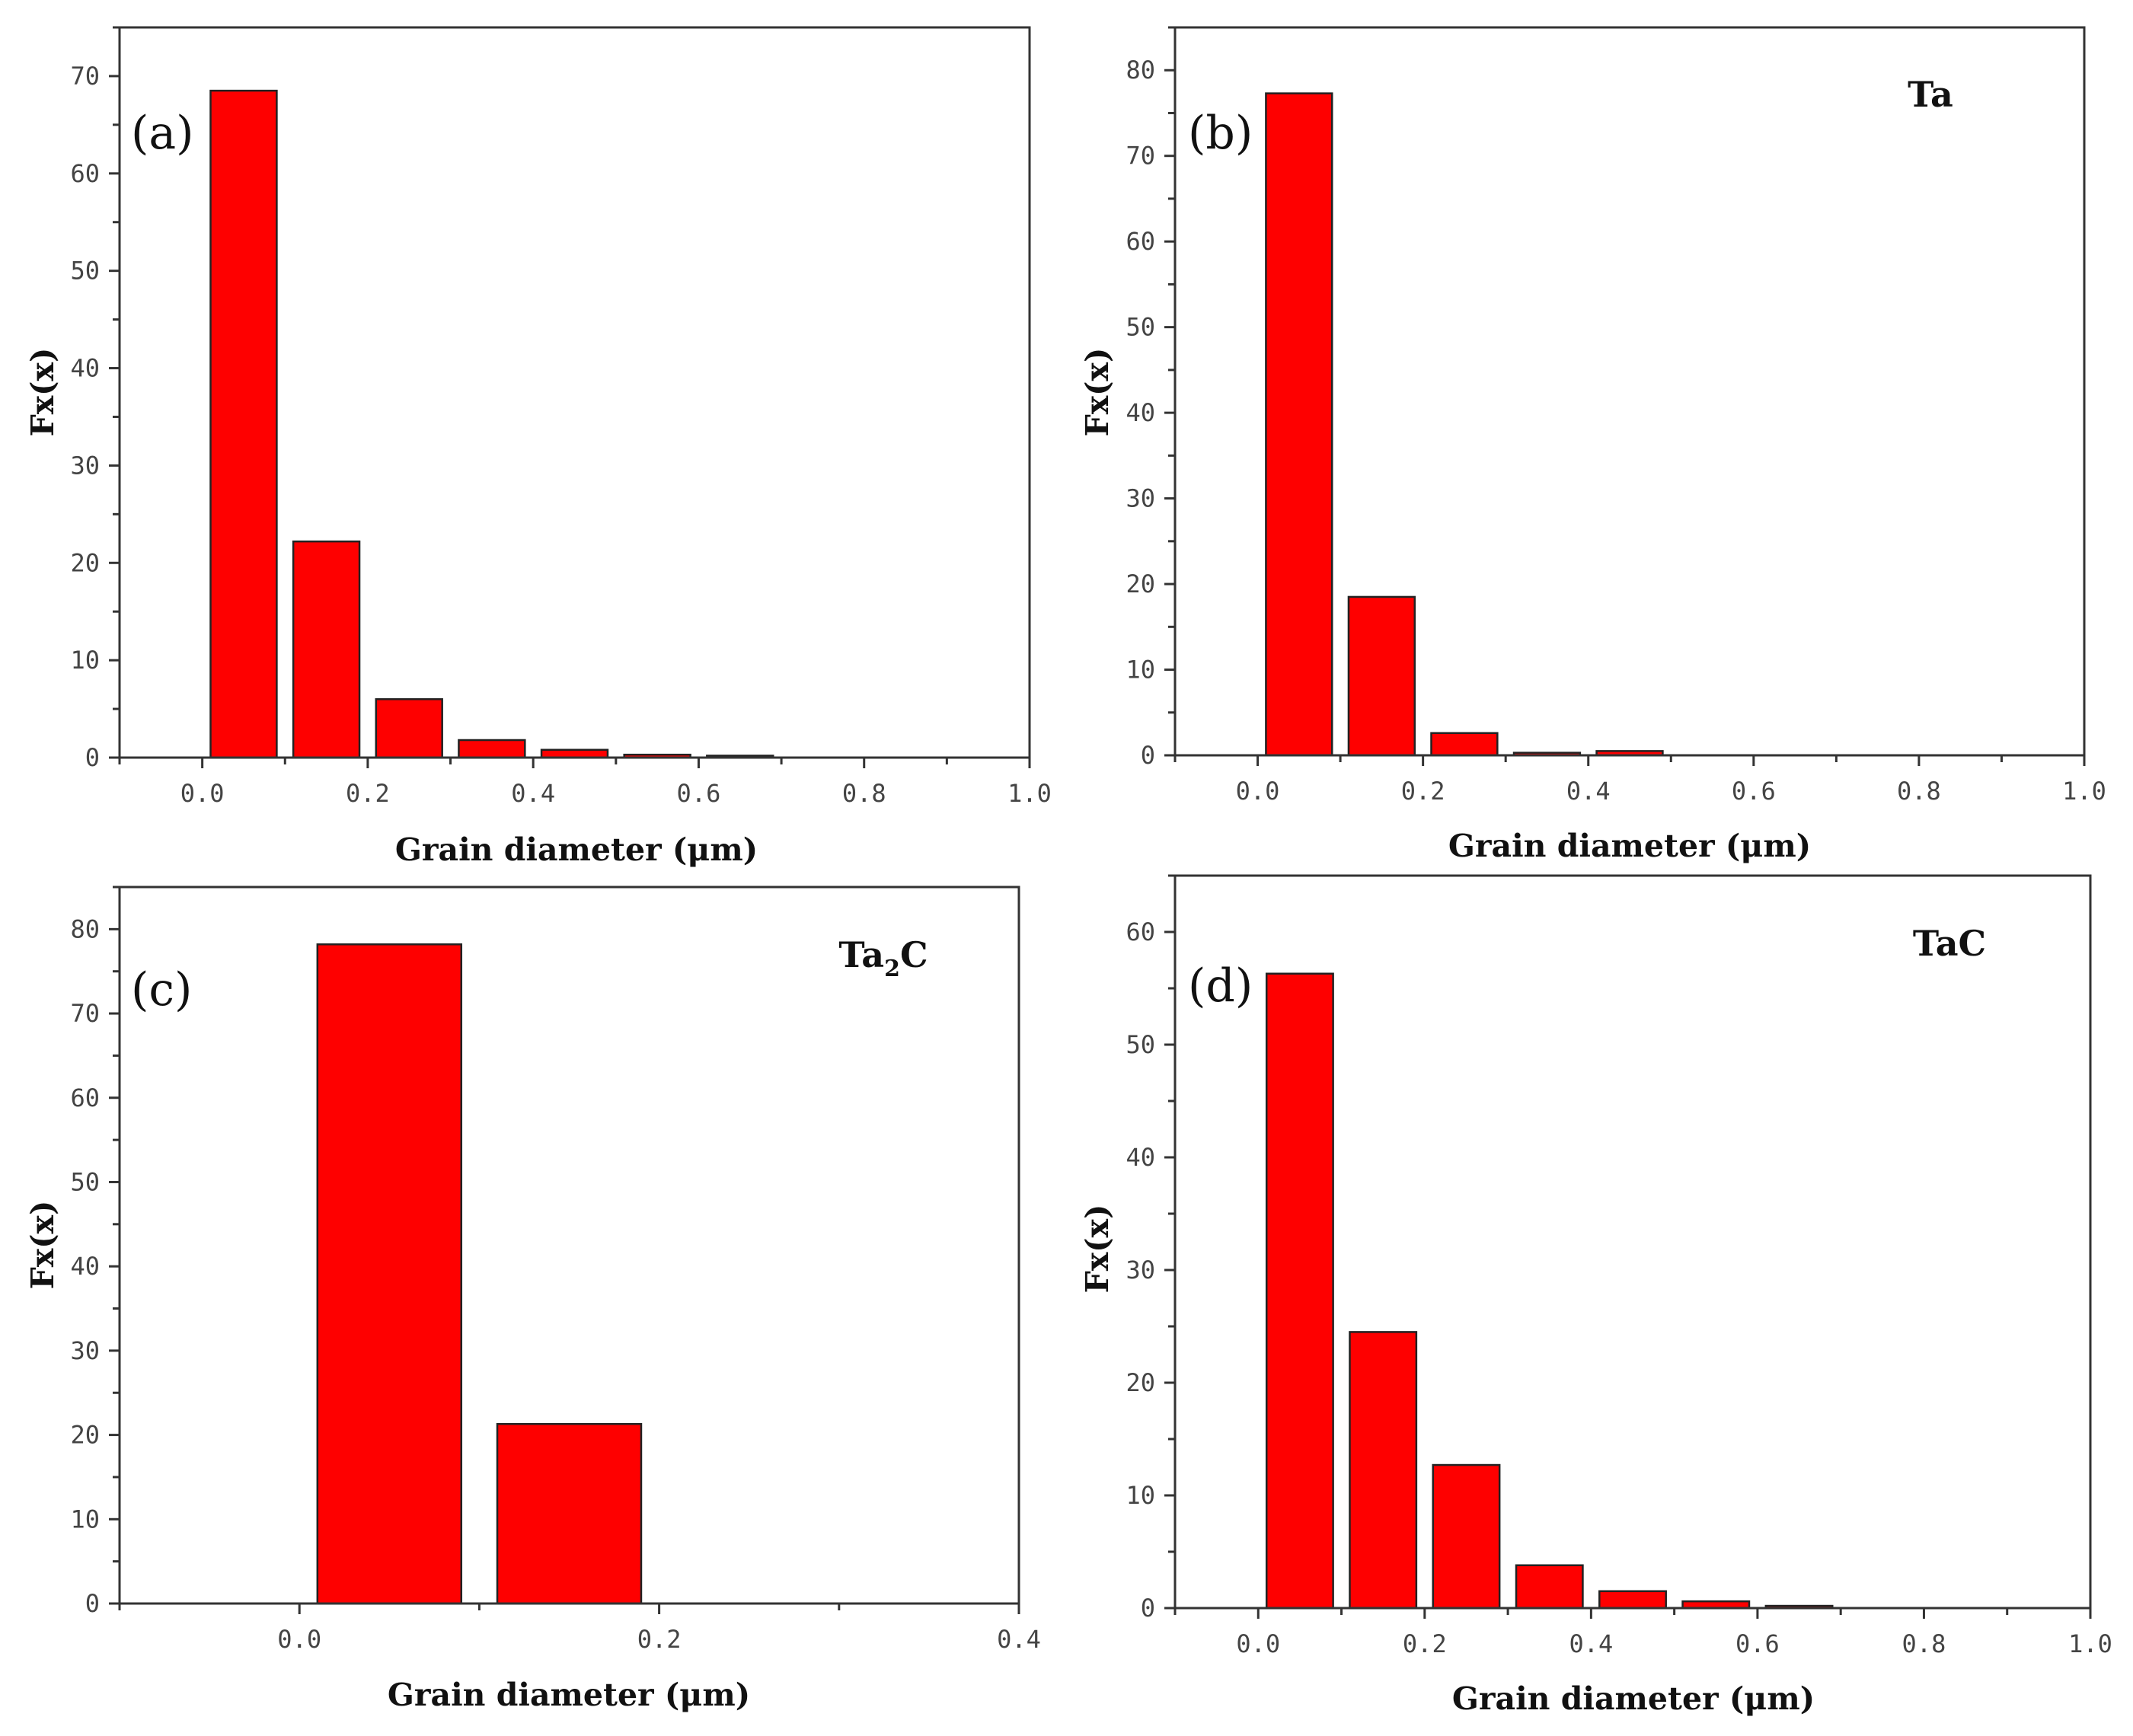 The image size is (2133, 1736). Describe the element at coordinates (1220, 133) in the screenshot. I see `panel-label: (b)` at that location.